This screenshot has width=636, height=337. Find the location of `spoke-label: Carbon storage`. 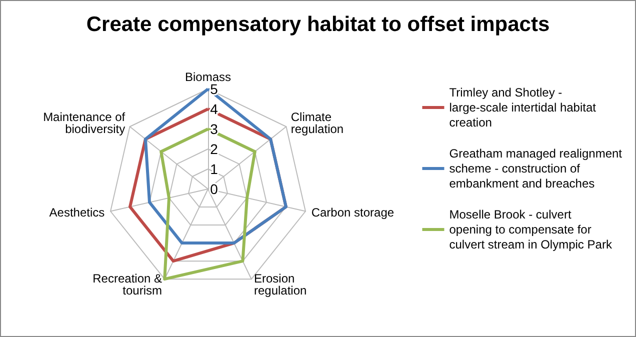

spoke-label: Carbon storage is located at coordinates (352, 213).